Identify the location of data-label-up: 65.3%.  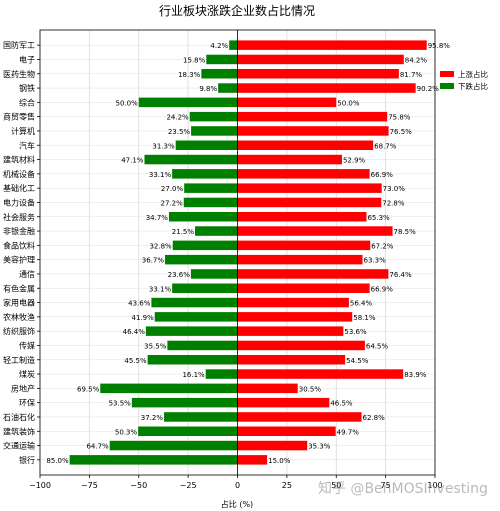
(378, 218).